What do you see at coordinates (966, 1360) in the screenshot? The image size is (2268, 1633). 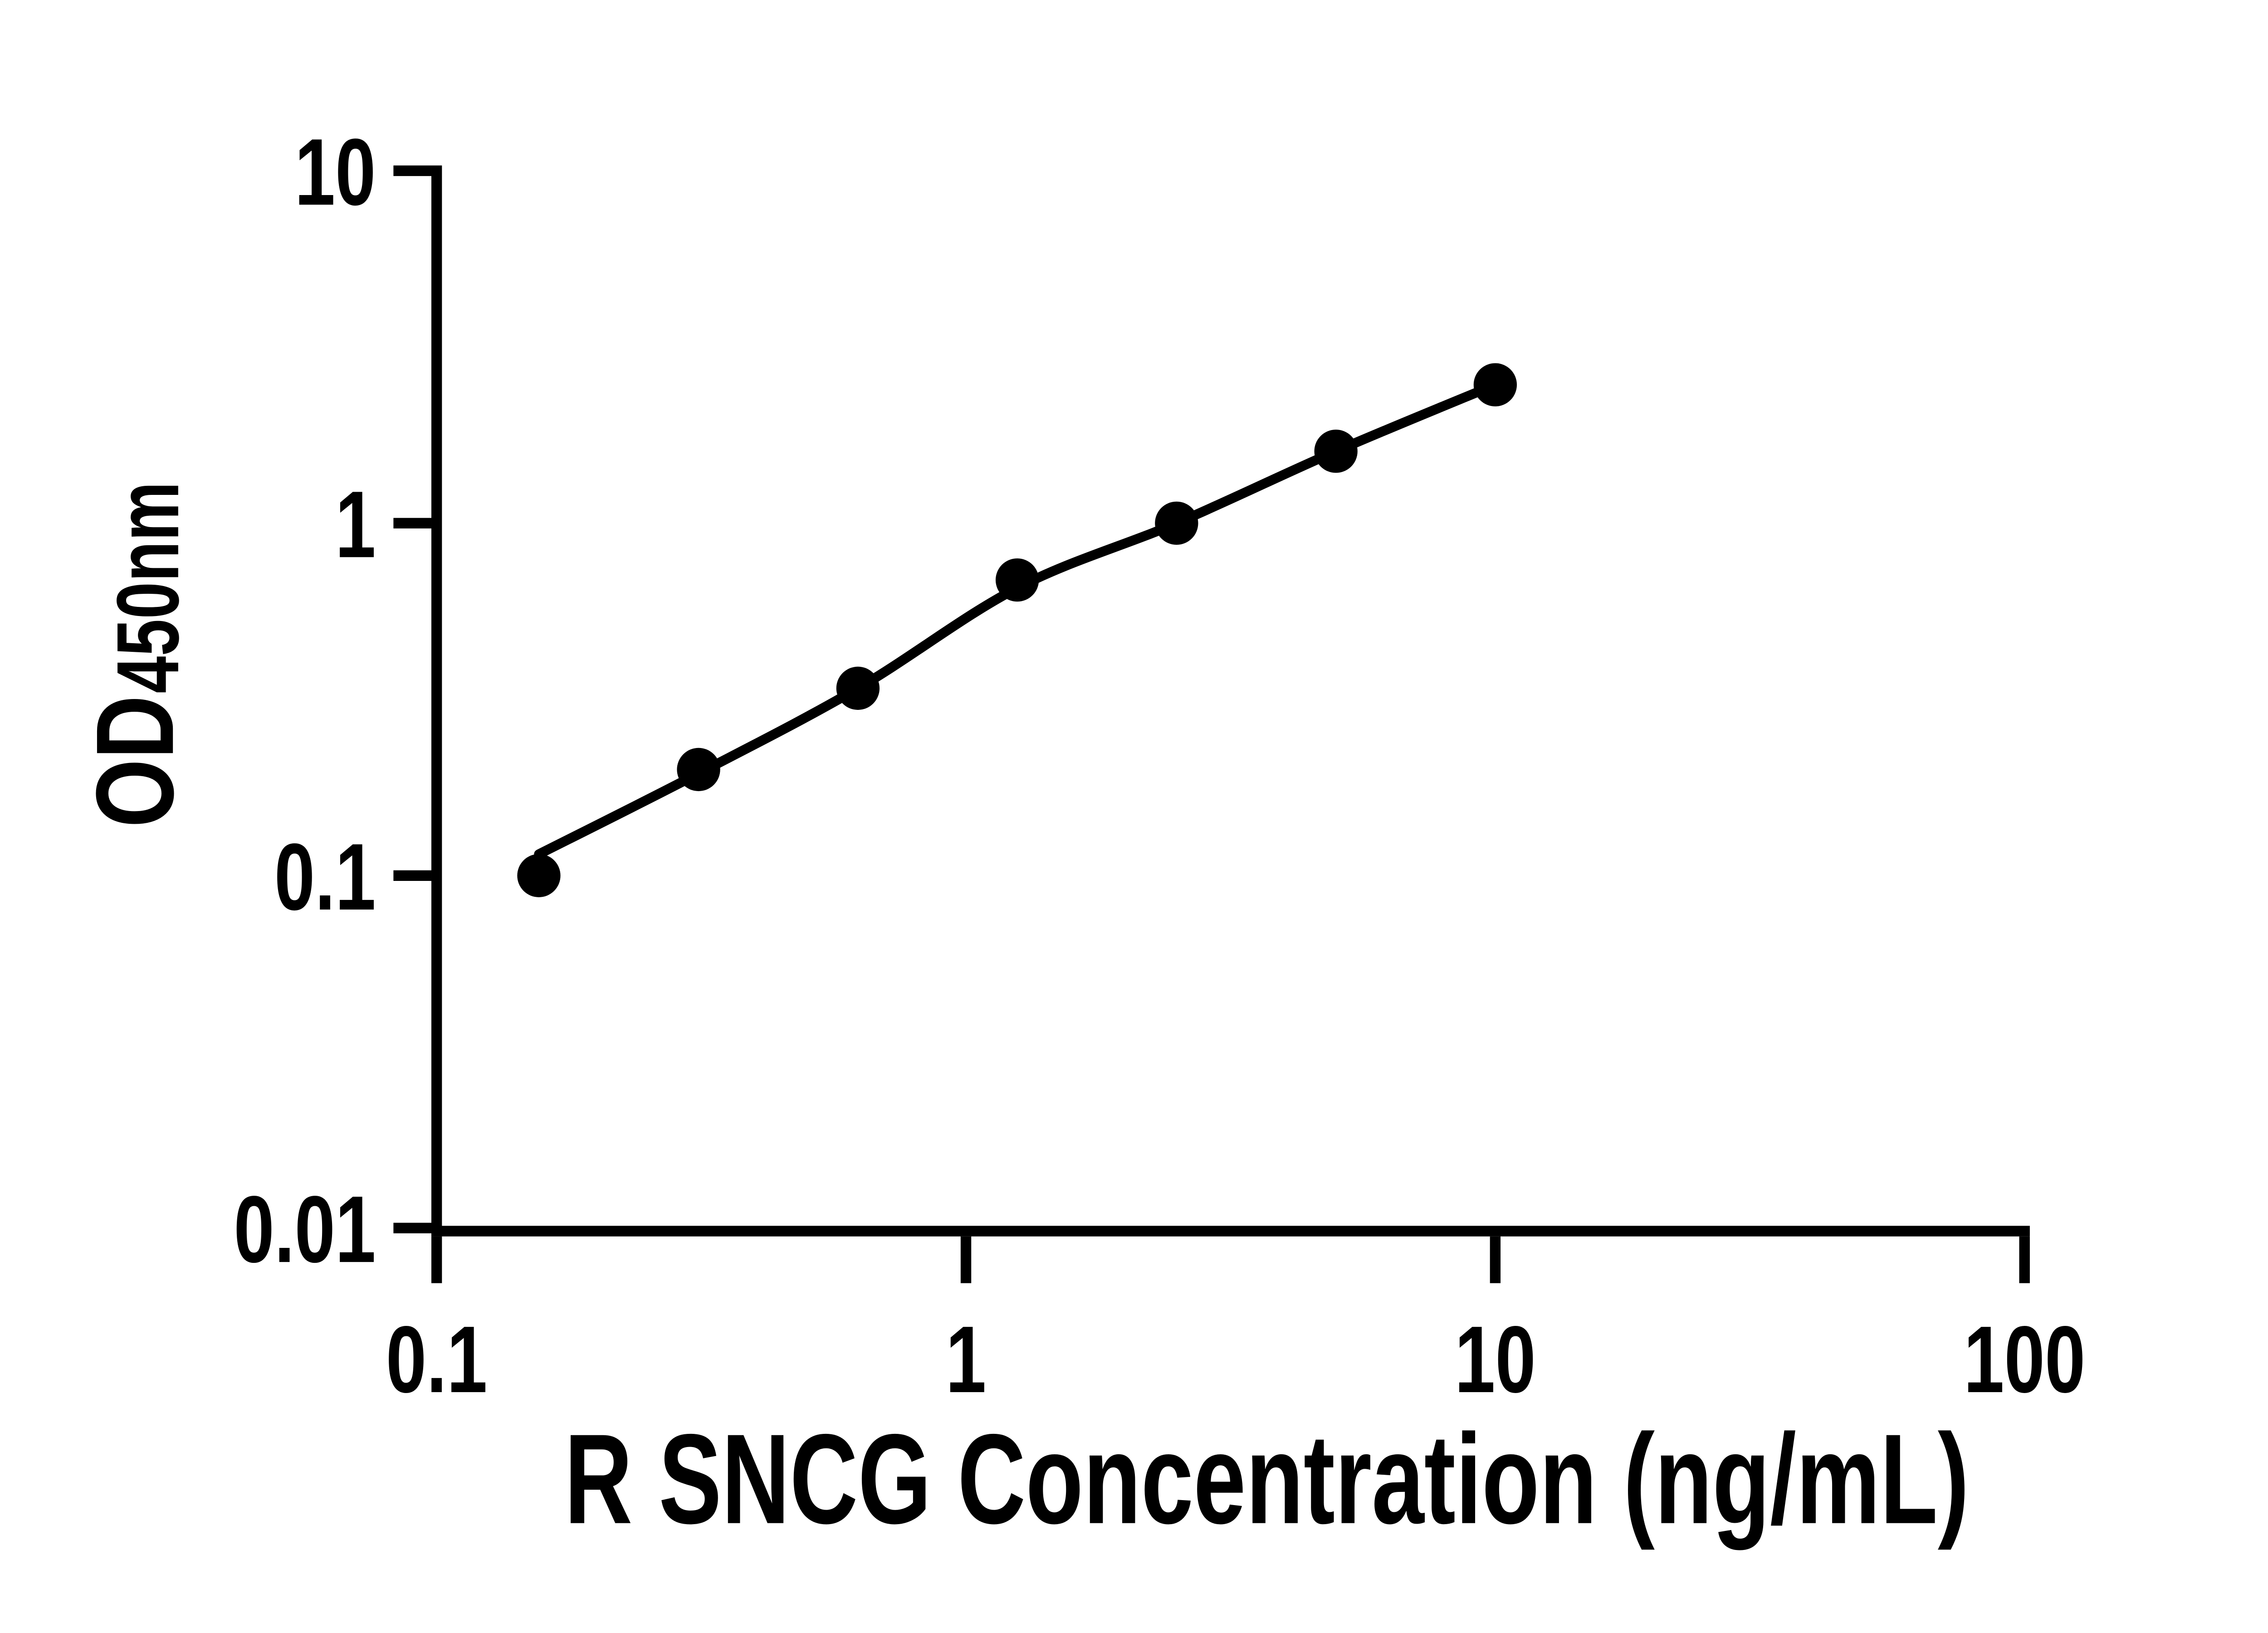 I see `x-tick-label: 1` at bounding box center [966, 1360].